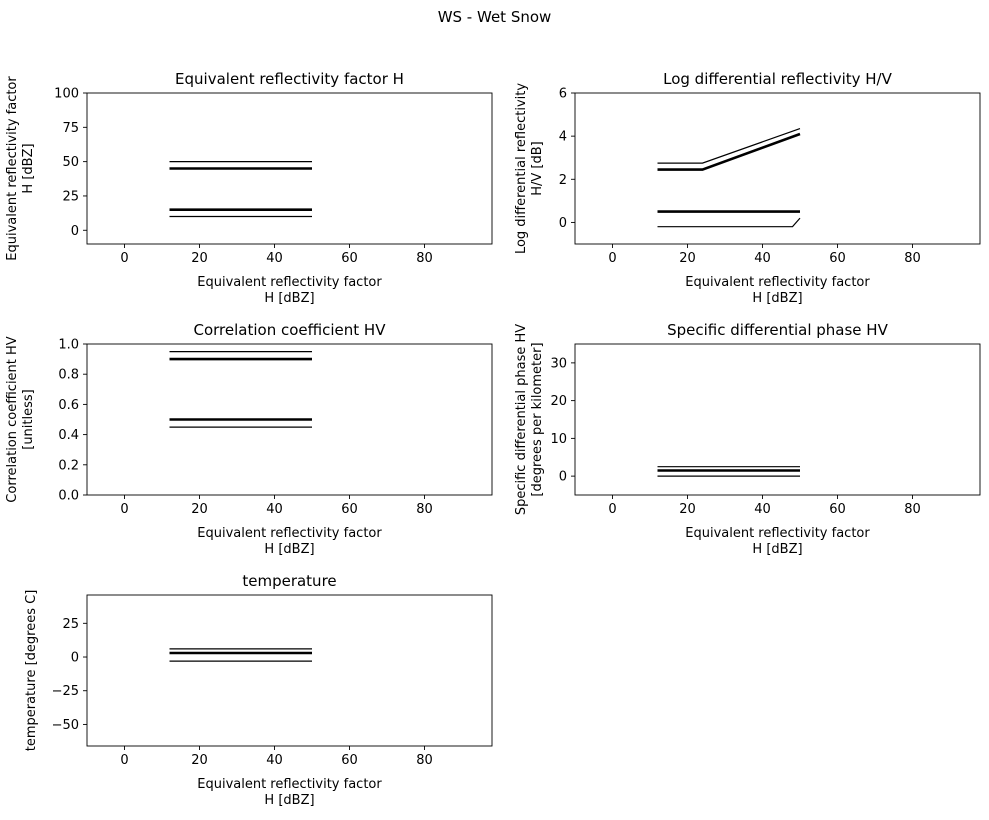 The width and height of the screenshot is (989, 820). I want to click on y-tick-label: 10, so click(558, 439).